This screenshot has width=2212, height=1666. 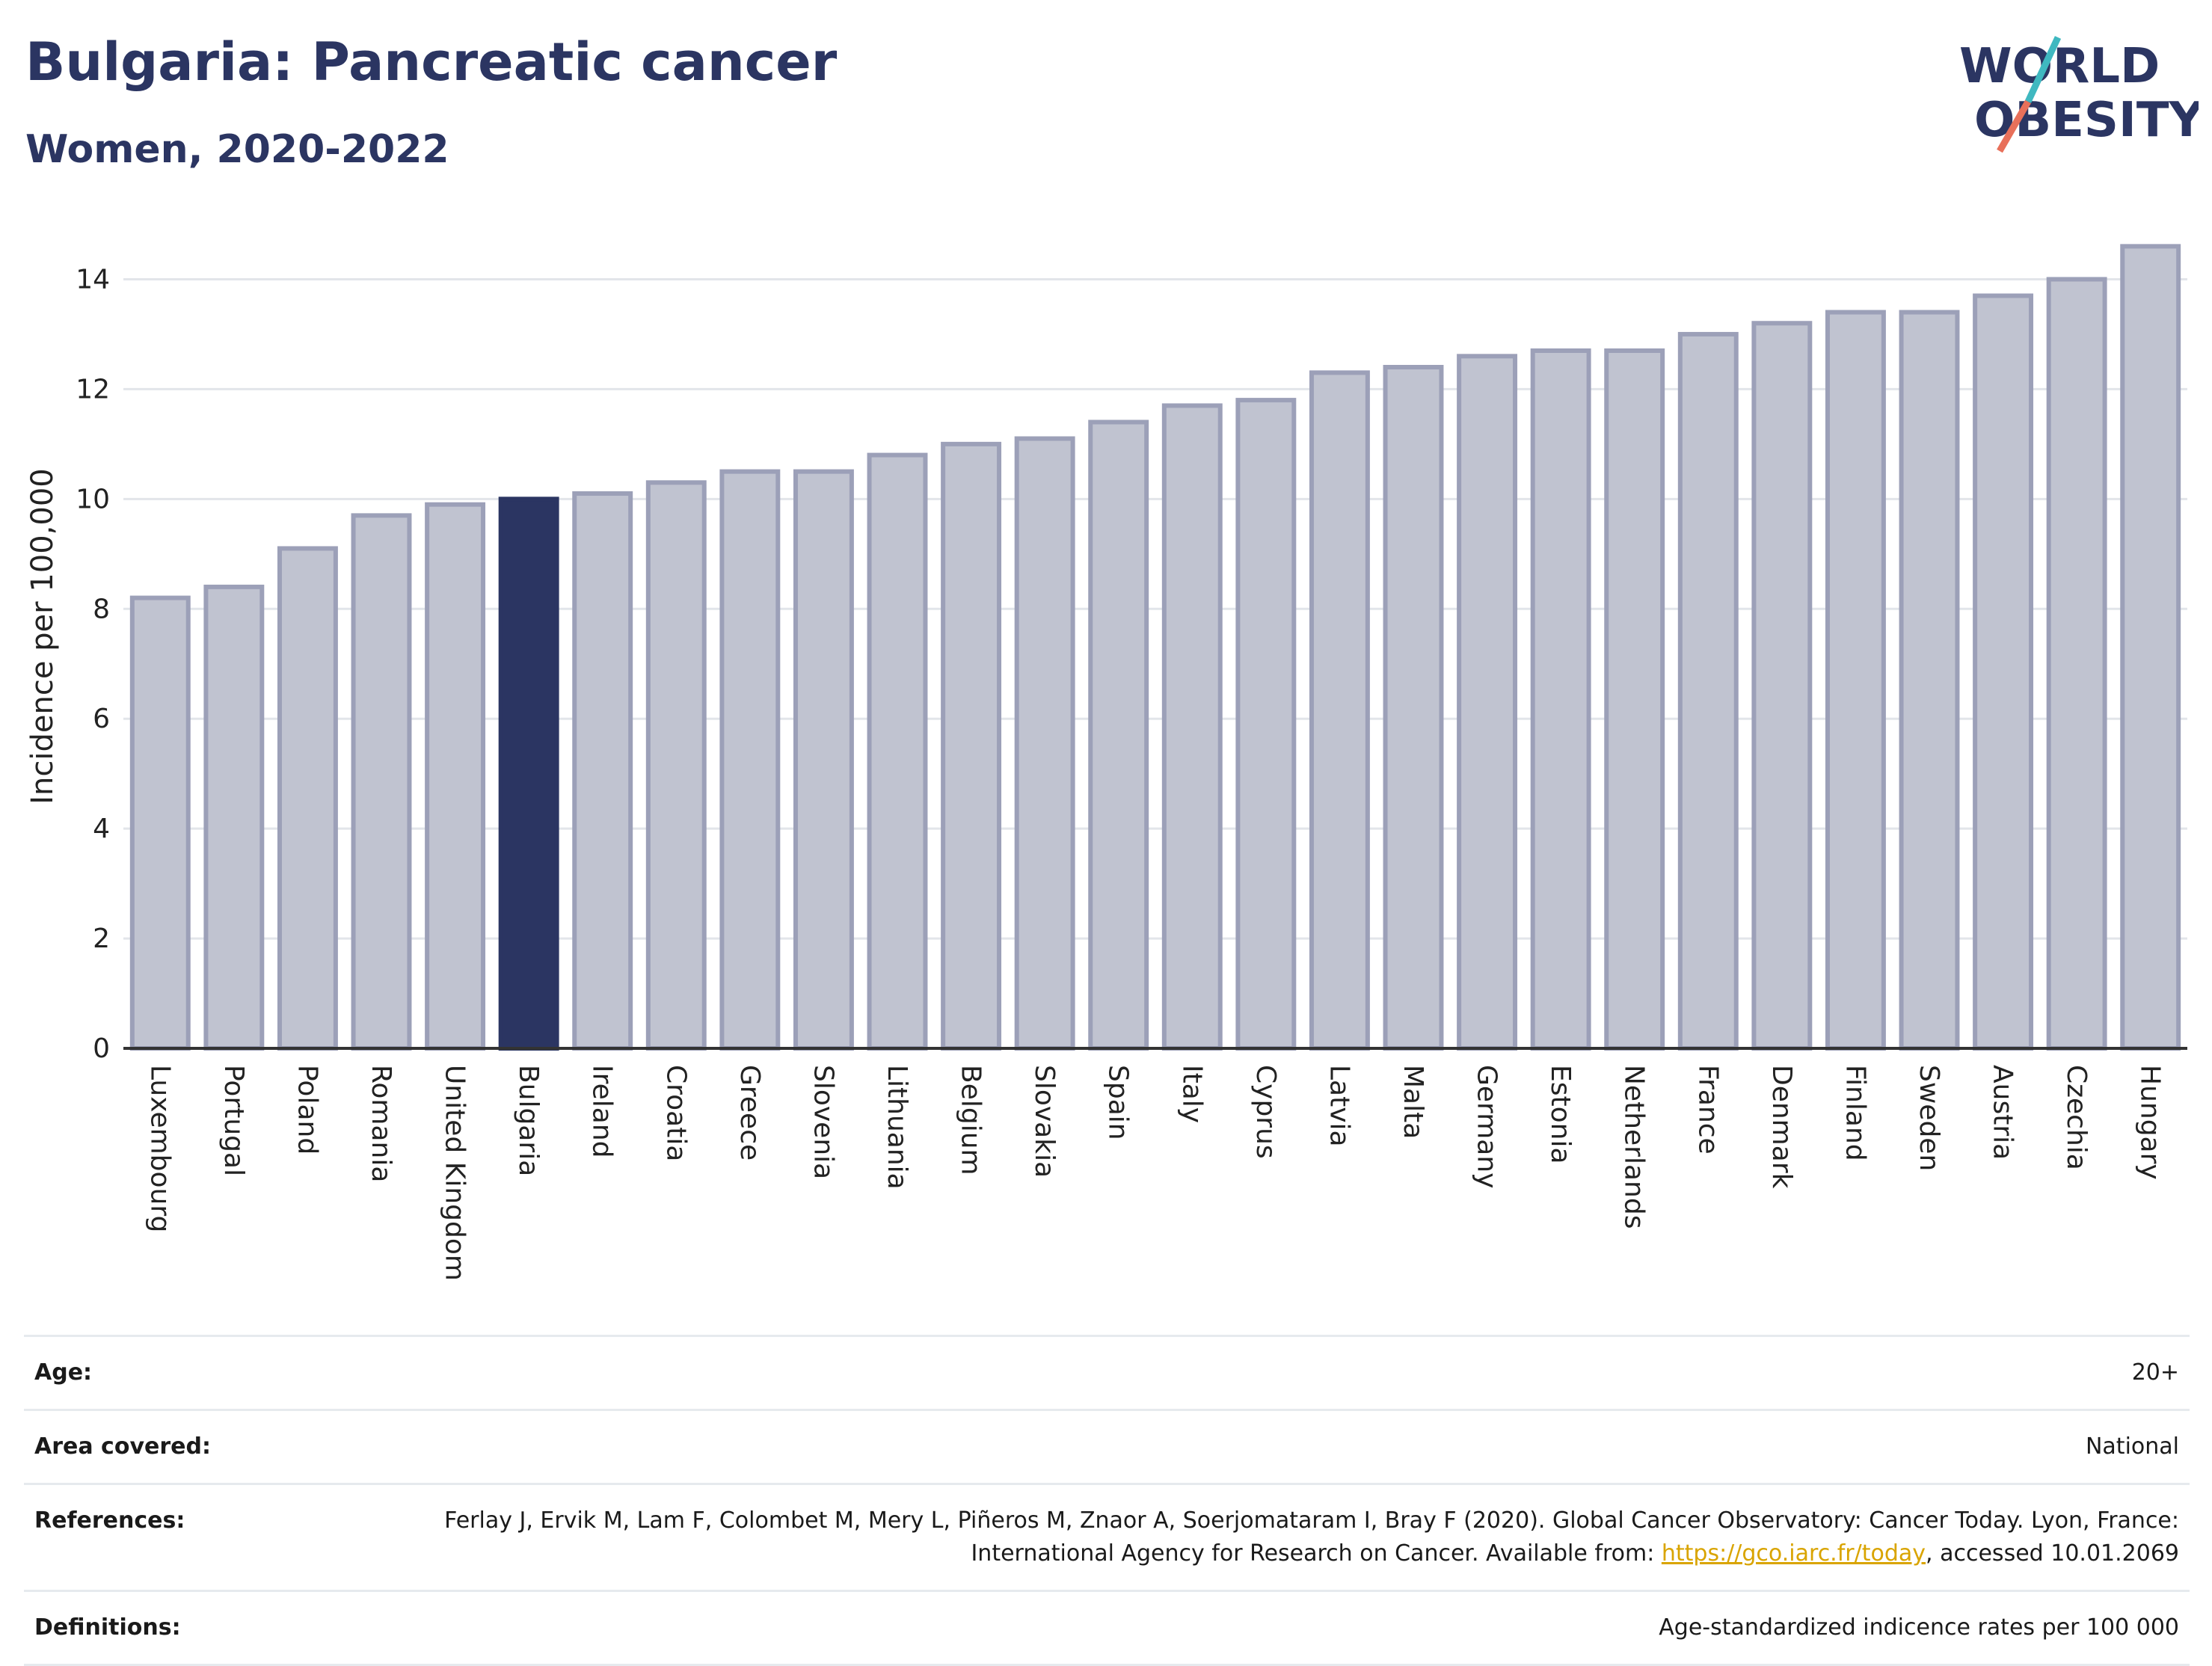 What do you see at coordinates (602, 1111) in the screenshot?
I see `x-tick-label: Ireland` at bounding box center [602, 1111].